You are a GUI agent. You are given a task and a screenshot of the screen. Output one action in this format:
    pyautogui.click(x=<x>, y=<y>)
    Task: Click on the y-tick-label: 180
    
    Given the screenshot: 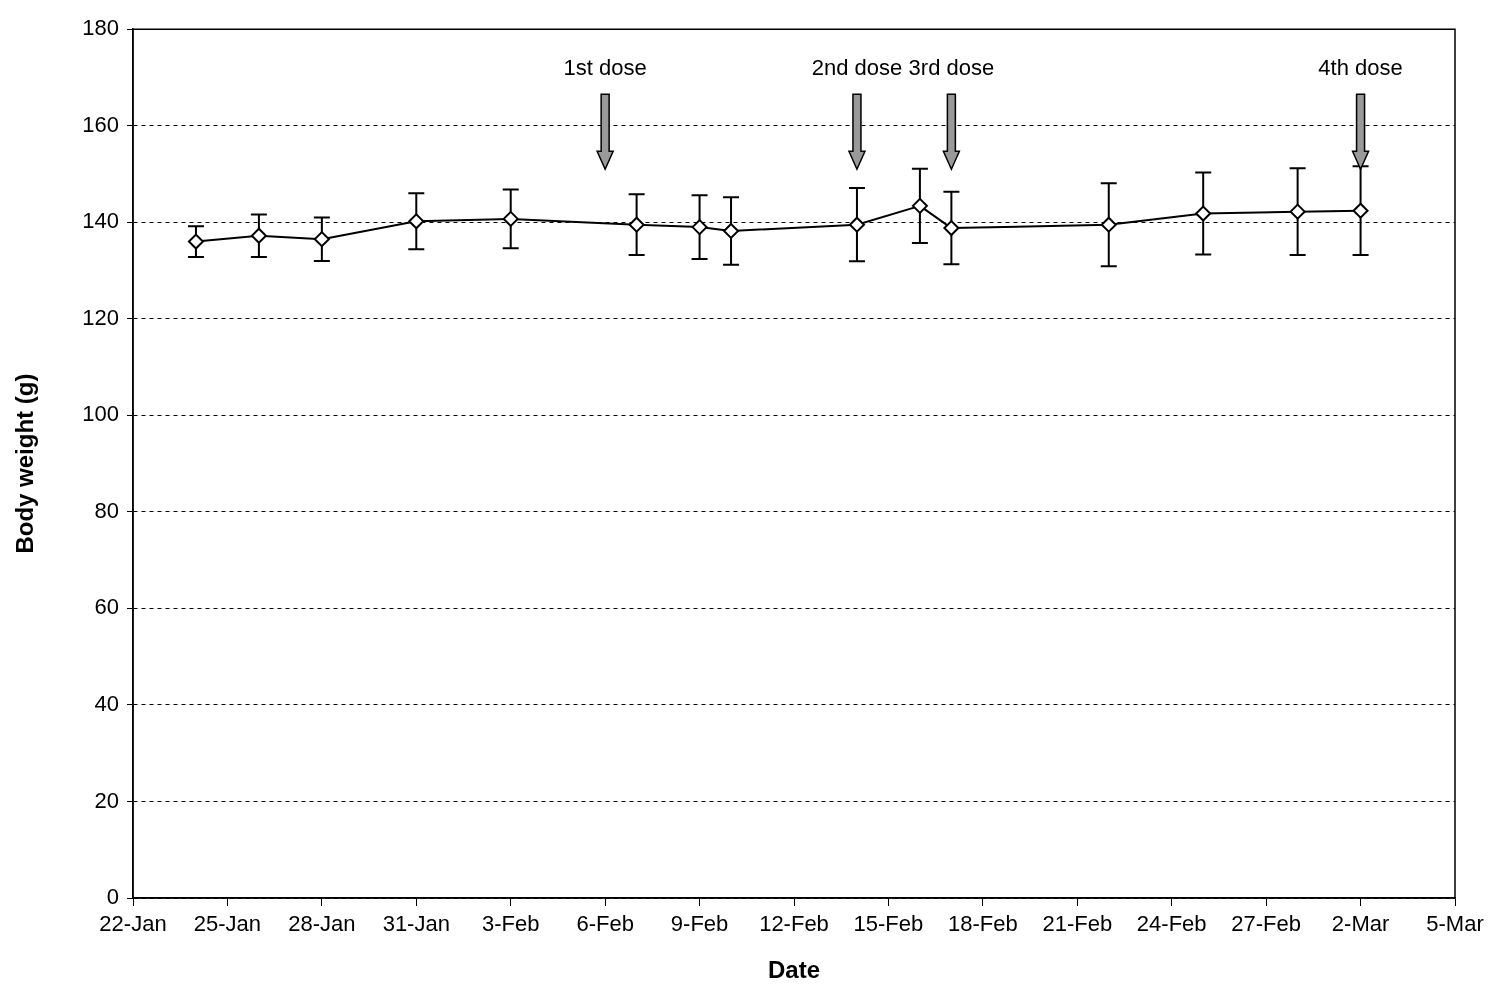 What is the action you would take?
    pyautogui.click(x=100, y=28)
    